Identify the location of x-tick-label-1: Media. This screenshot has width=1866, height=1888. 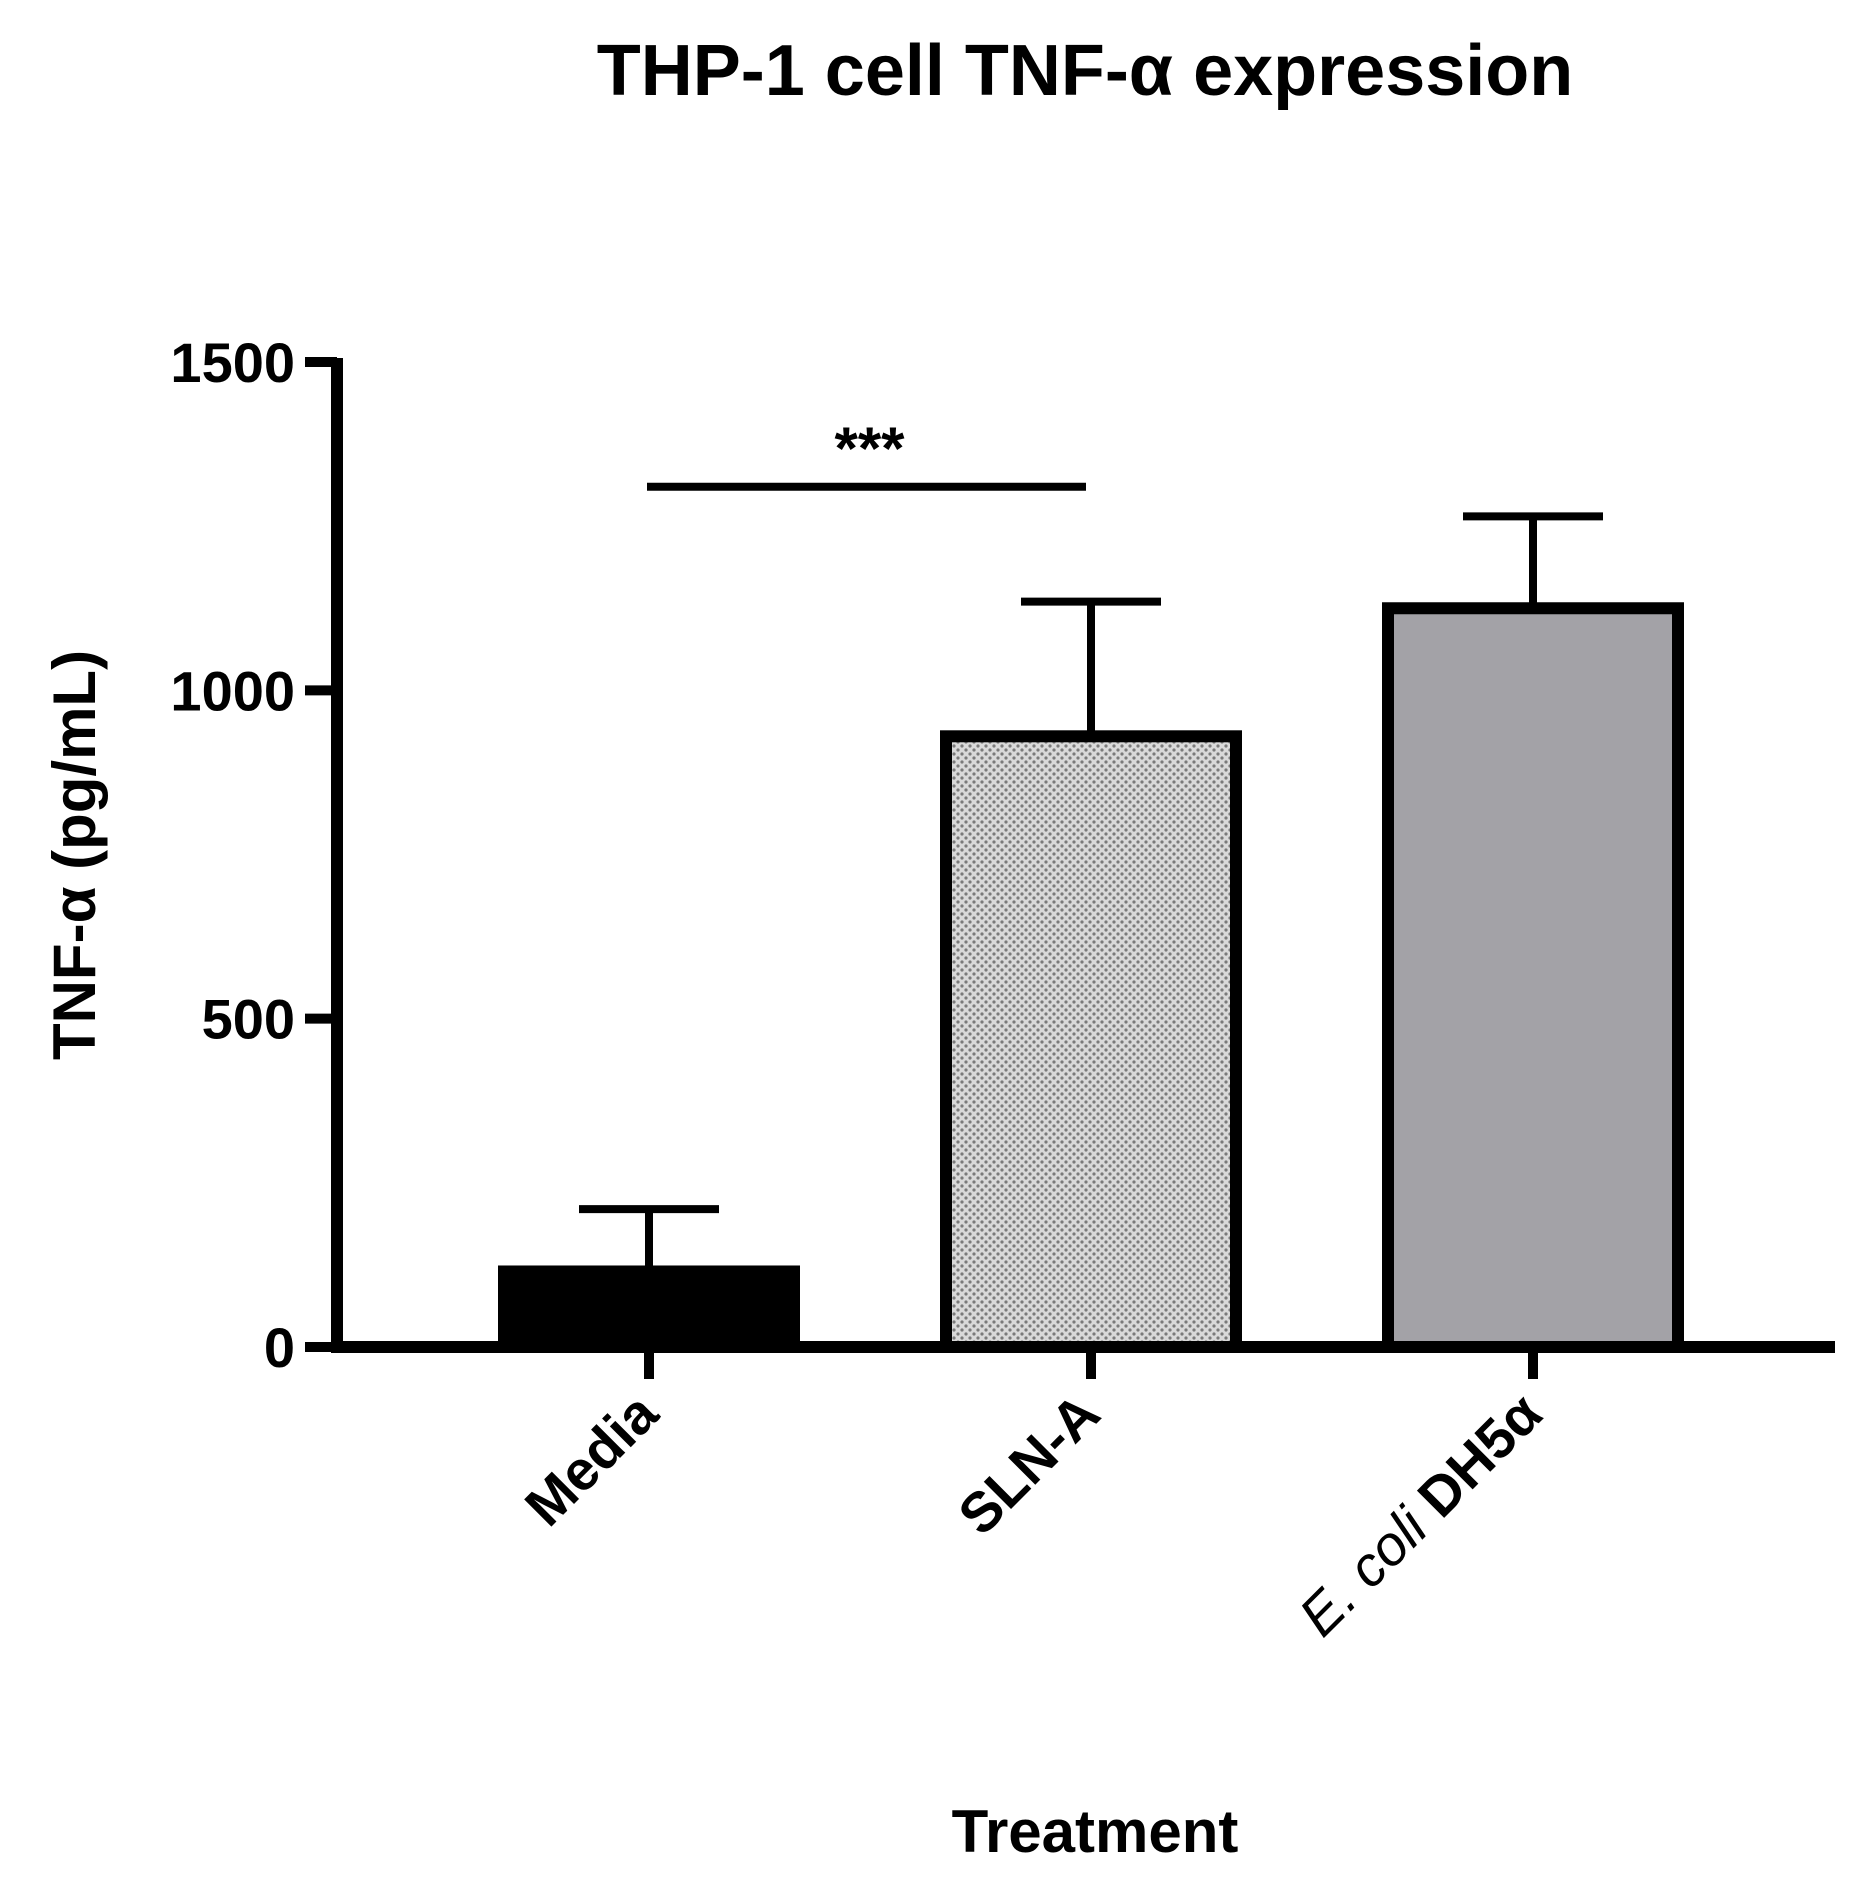
(591, 1458).